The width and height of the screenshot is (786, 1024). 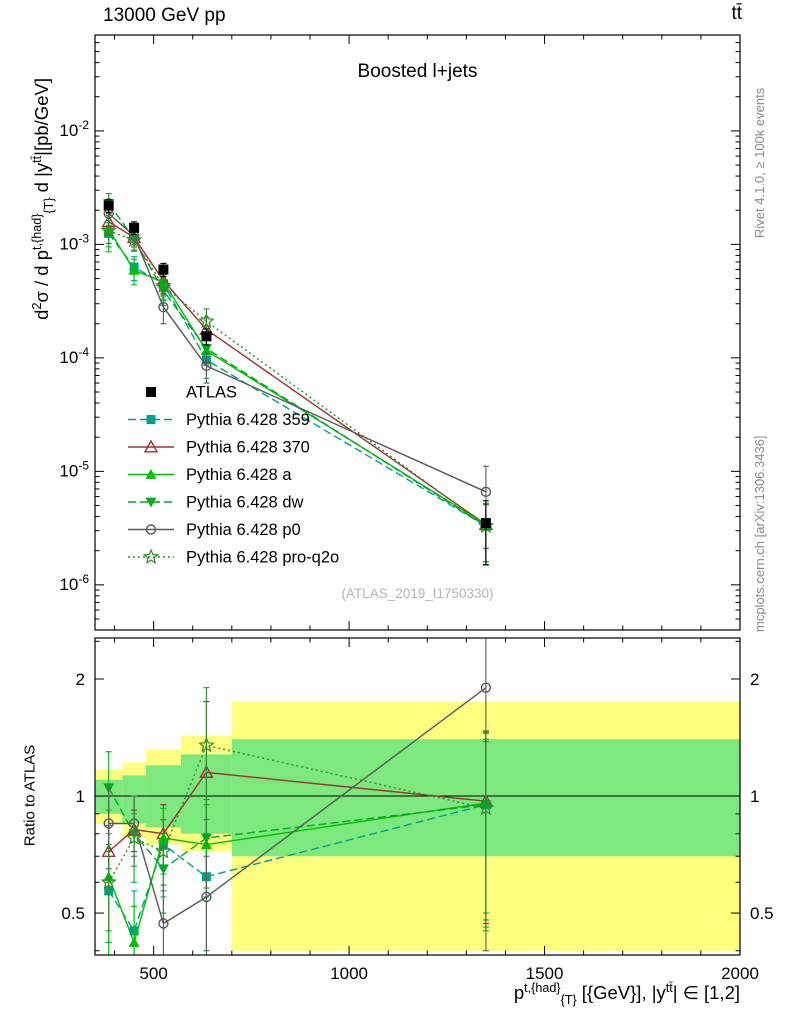 I want to click on legend-entry-pythia-6-428-a: Pythia 6.428 a, so click(x=210, y=475).